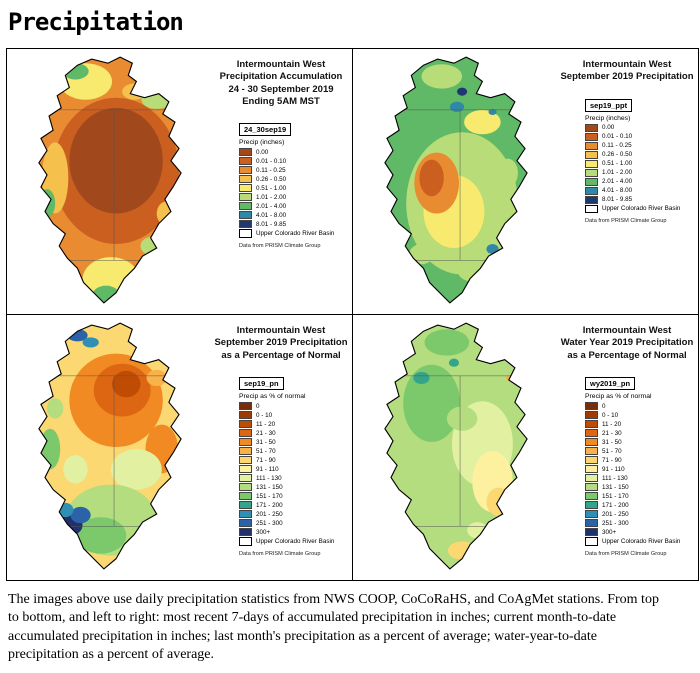 This screenshot has width=700, height=673. What do you see at coordinates (286, 487) in the screenshot?
I see `legend-item: 131 - 150` at bounding box center [286, 487].